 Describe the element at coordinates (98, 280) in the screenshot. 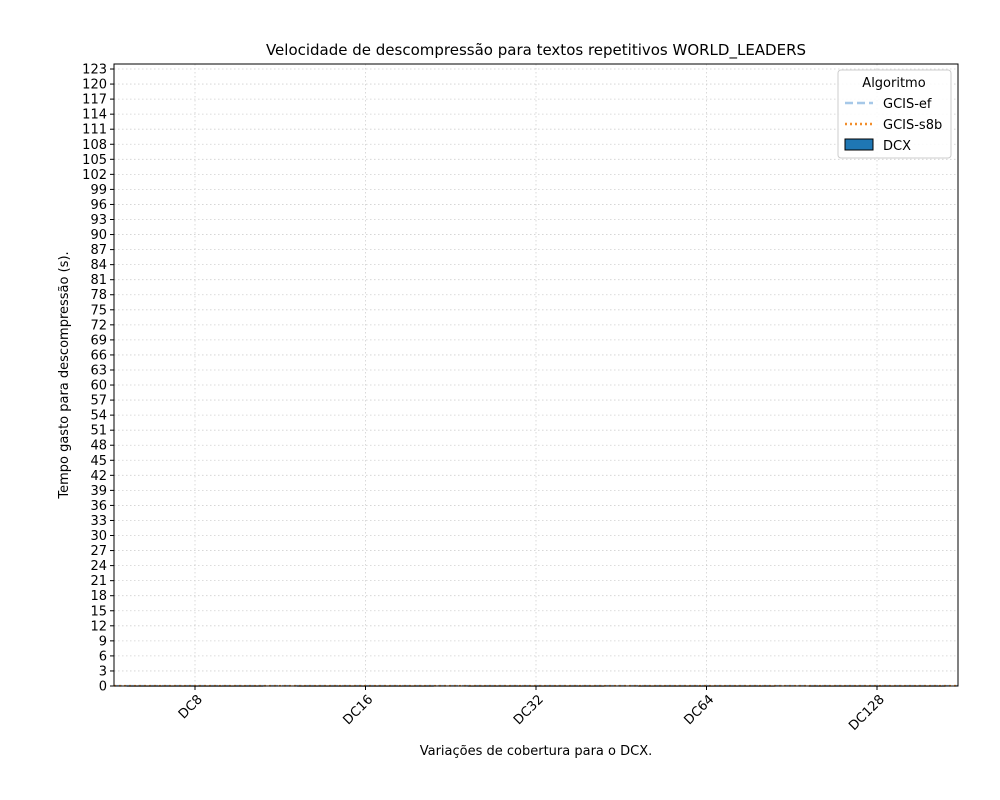

I see `y-tick-label: 81` at that location.